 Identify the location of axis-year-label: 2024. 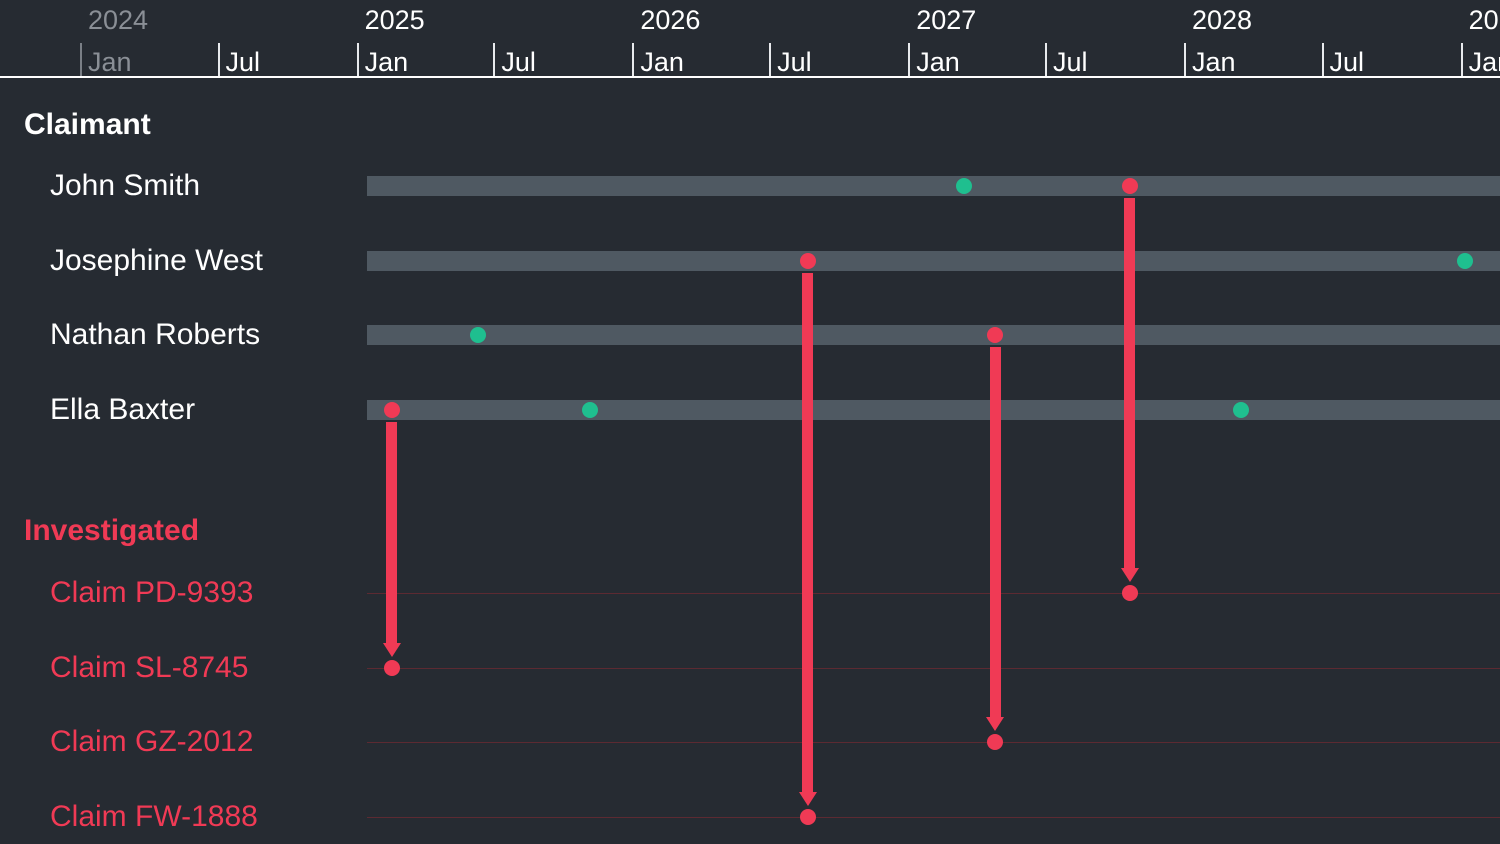
(118, 20).